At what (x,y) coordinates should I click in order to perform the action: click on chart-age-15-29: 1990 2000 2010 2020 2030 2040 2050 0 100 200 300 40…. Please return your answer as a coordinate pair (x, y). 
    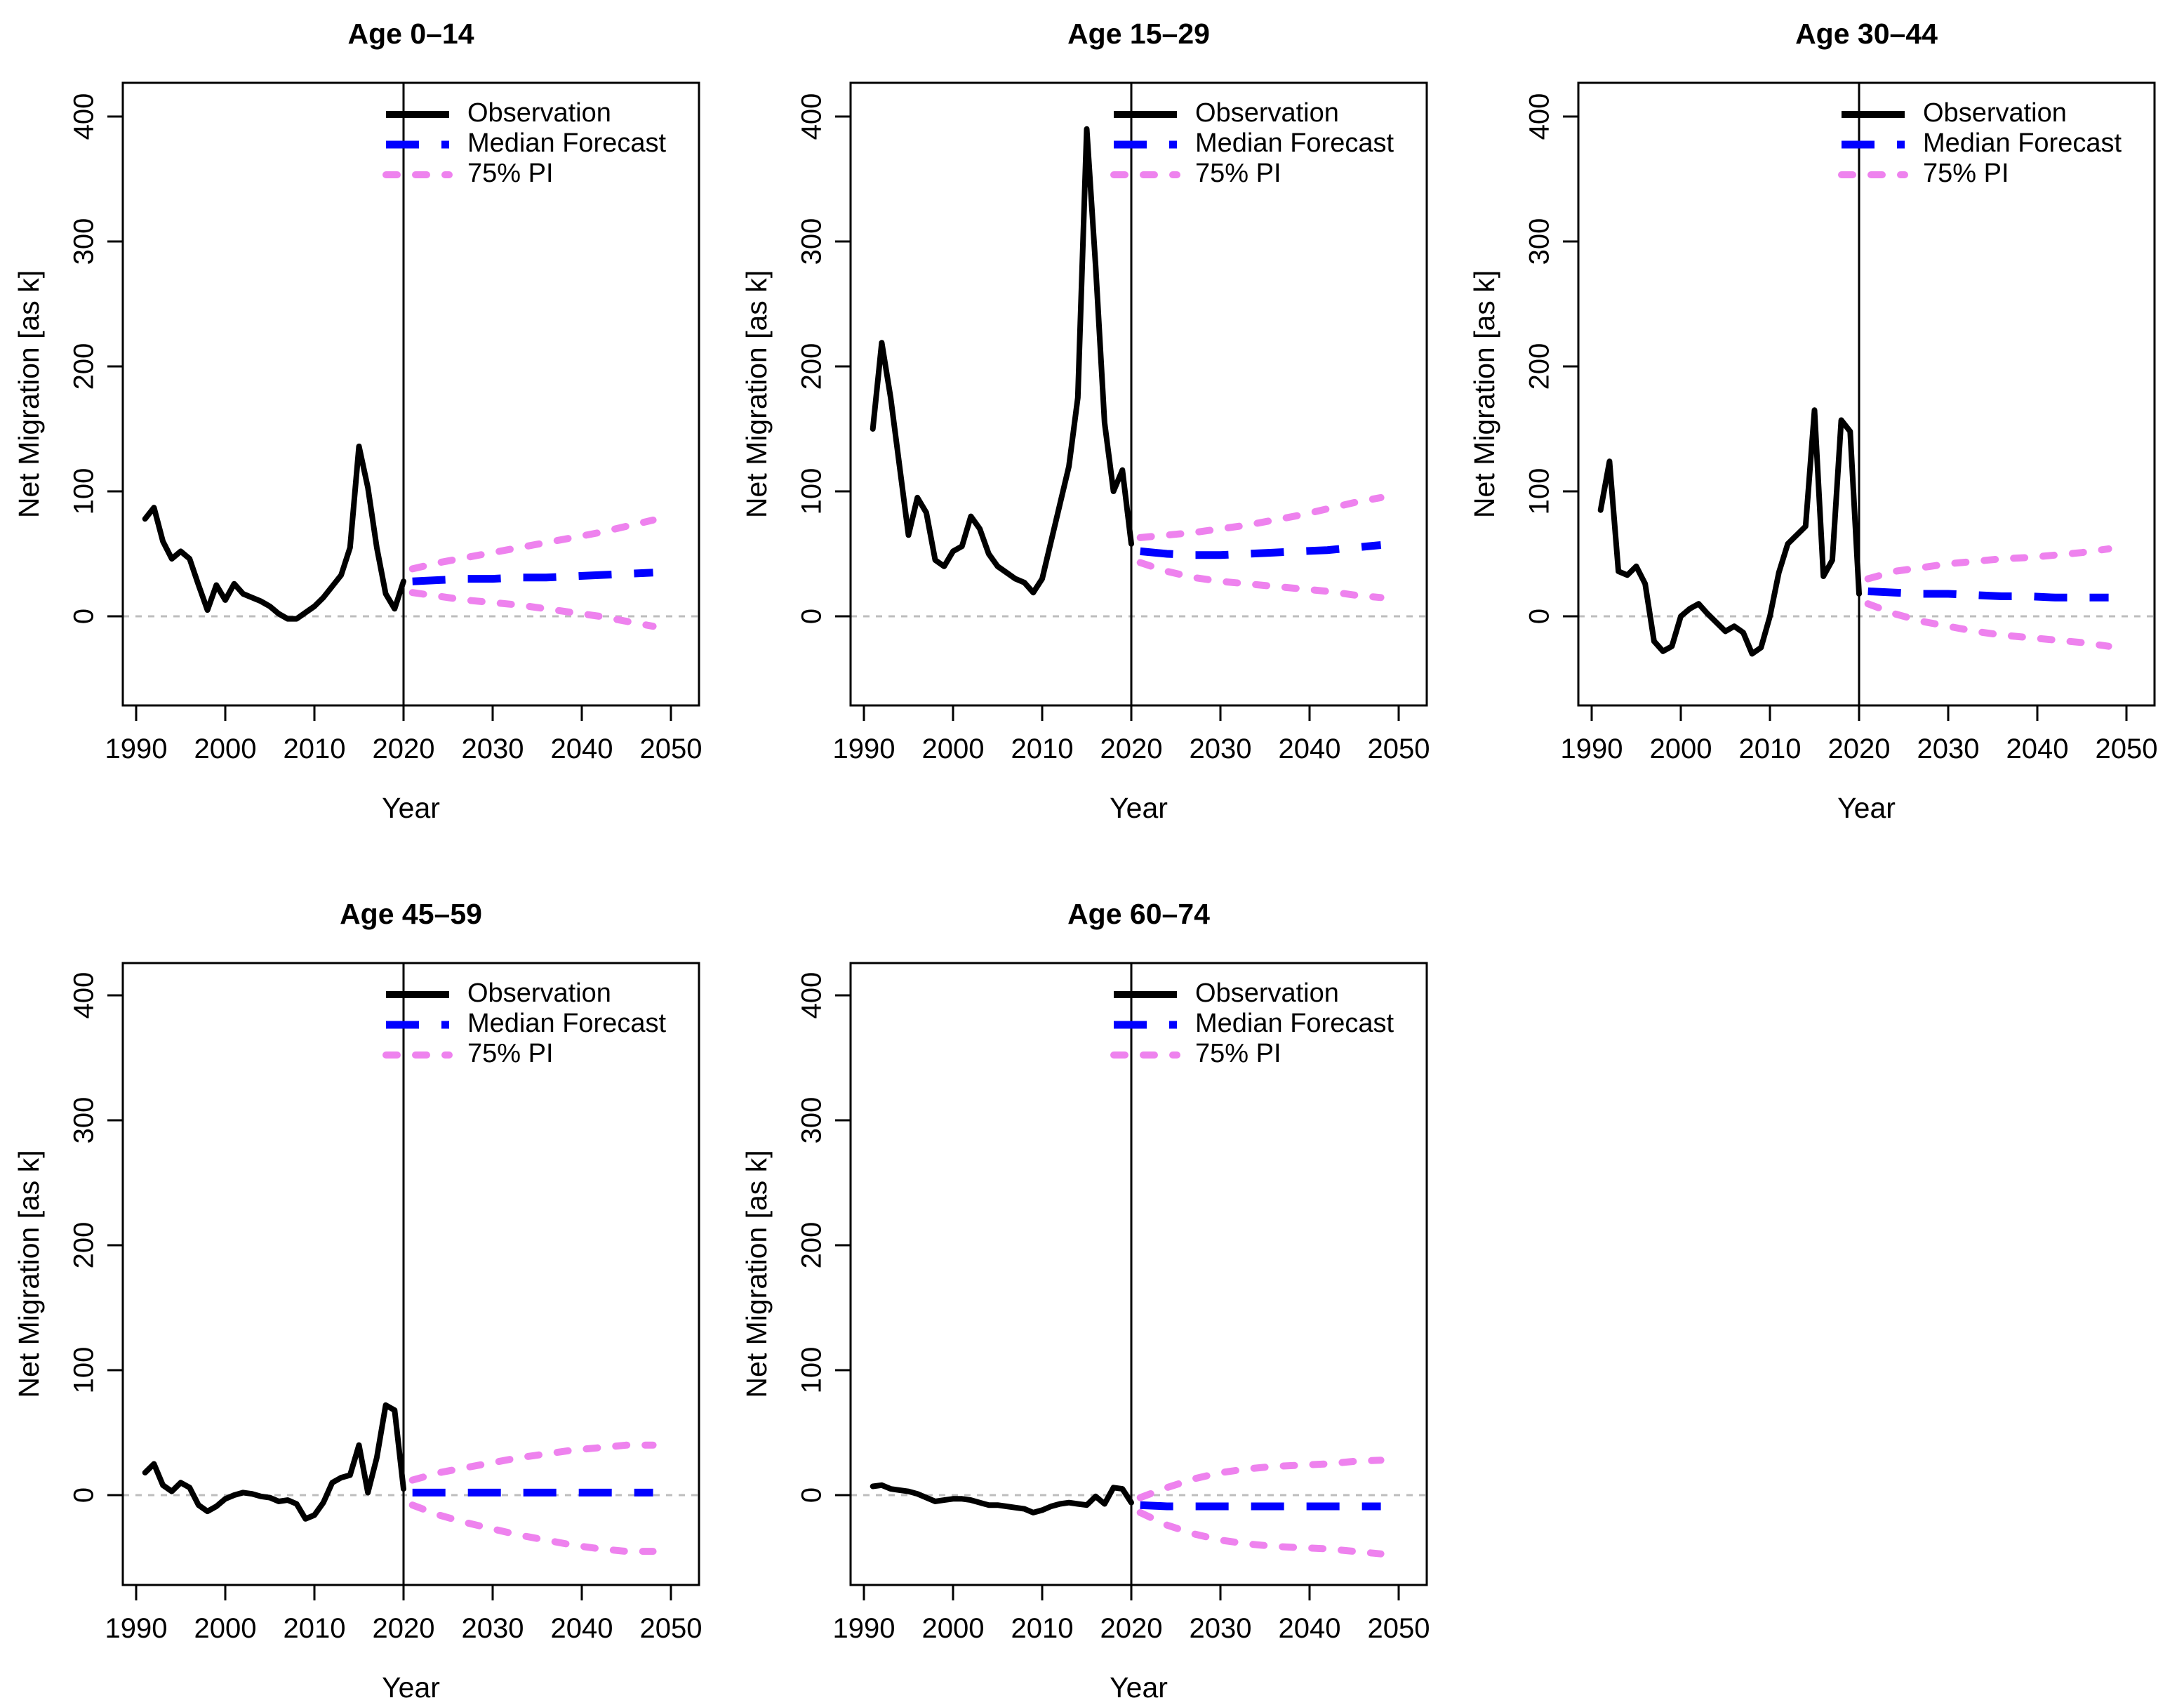
    Looking at the image, I should click on (1085, 421).